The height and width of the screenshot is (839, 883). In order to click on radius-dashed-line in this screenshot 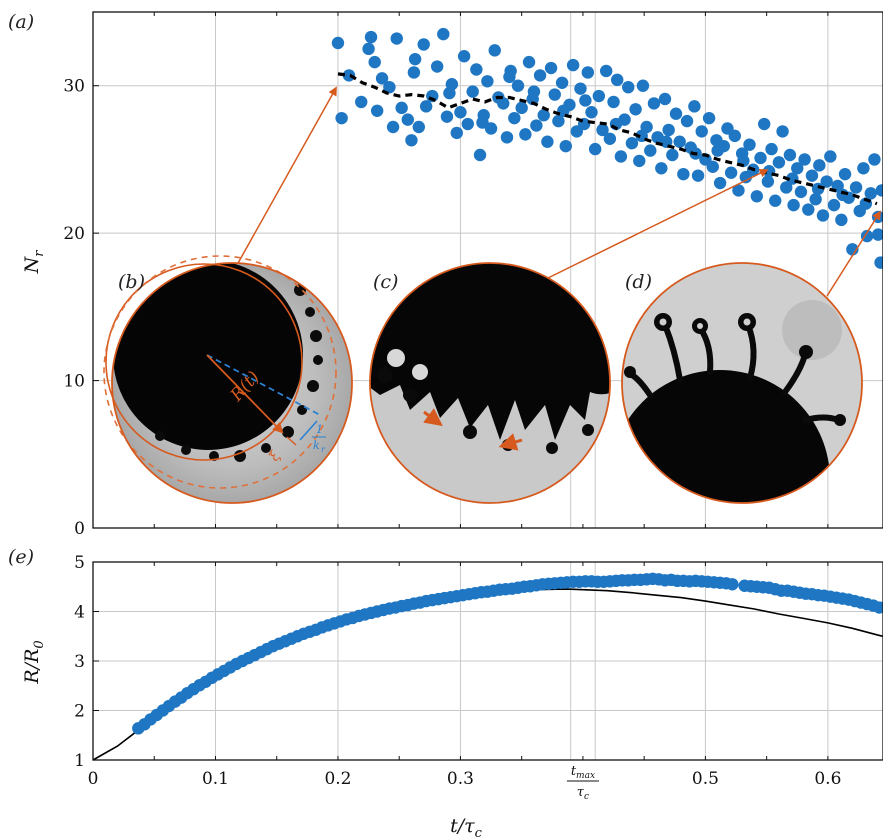, I will do `click(263, 385)`.